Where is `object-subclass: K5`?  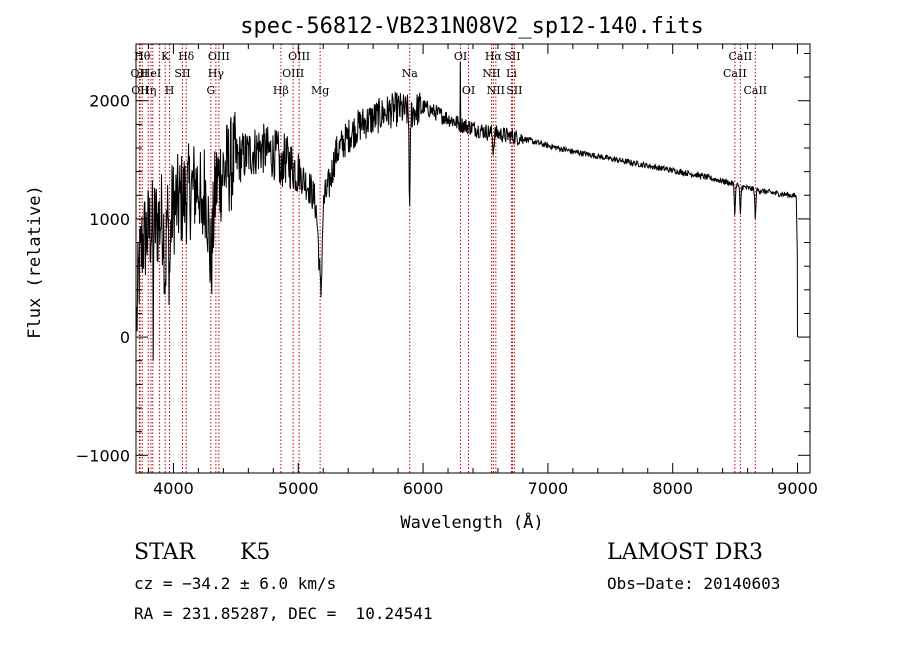
object-subclass: K5 is located at coordinates (255, 552).